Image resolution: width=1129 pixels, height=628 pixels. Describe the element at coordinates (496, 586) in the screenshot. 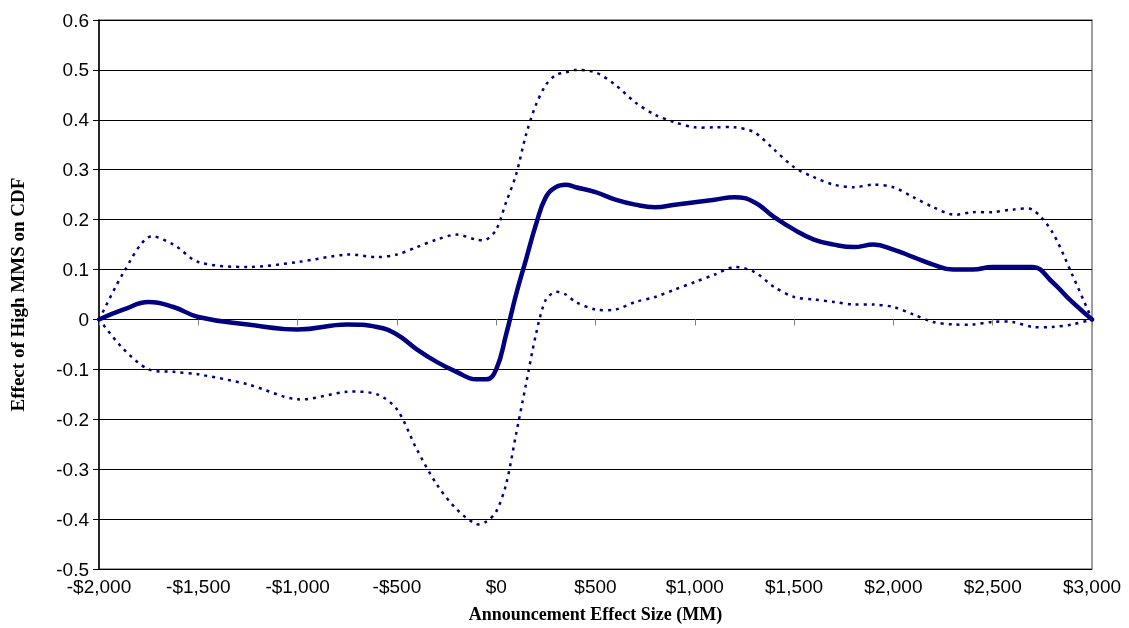

I see `x-tick-label: $0` at that location.